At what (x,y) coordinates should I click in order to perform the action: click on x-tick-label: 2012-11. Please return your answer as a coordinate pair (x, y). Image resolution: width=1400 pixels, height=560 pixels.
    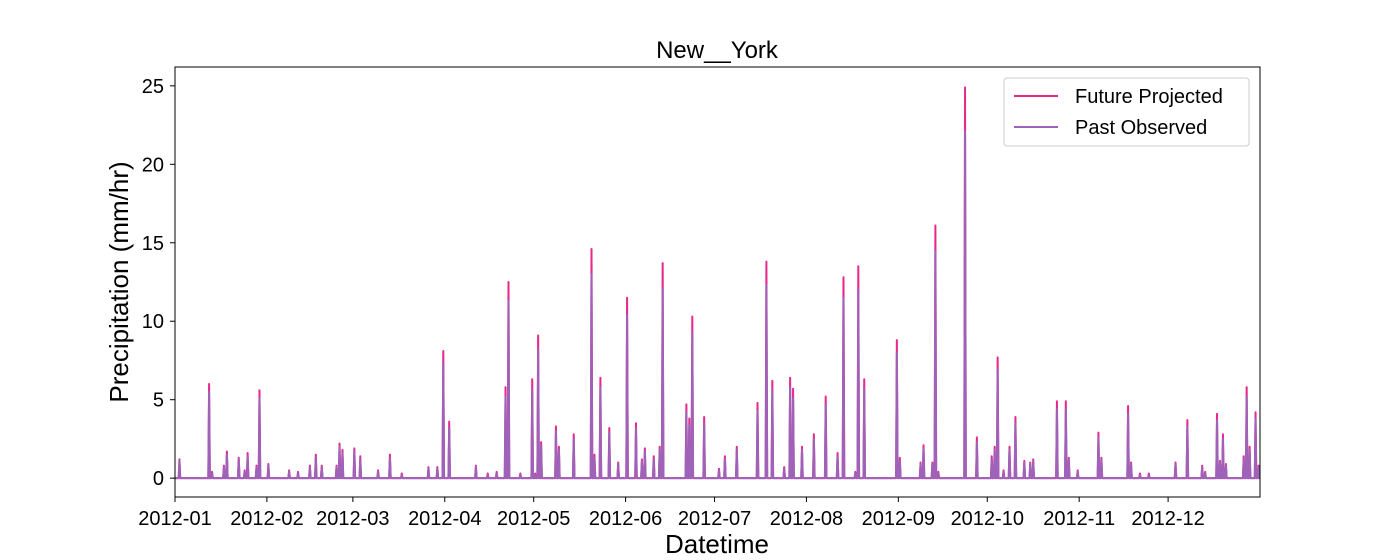
    Looking at the image, I should click on (1079, 519).